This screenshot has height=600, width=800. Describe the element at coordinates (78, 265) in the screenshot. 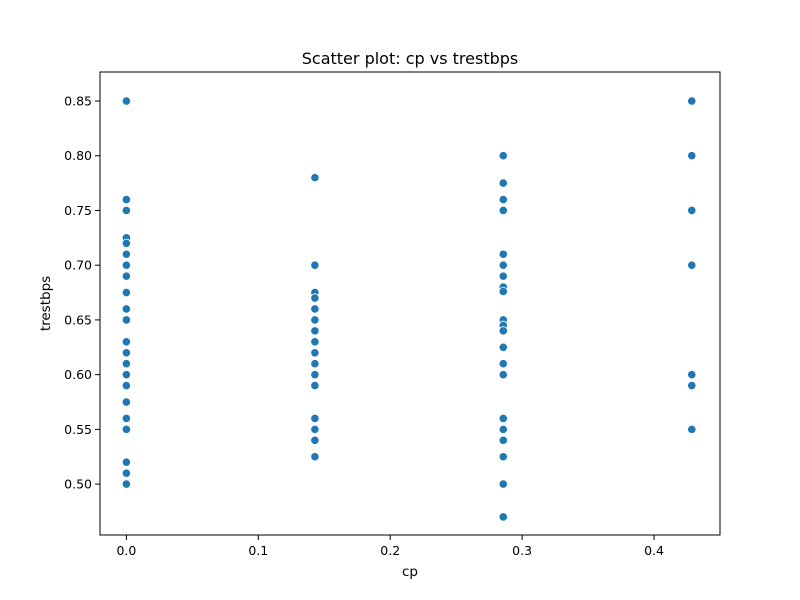

I see `y-tick-label: 0.70` at that location.